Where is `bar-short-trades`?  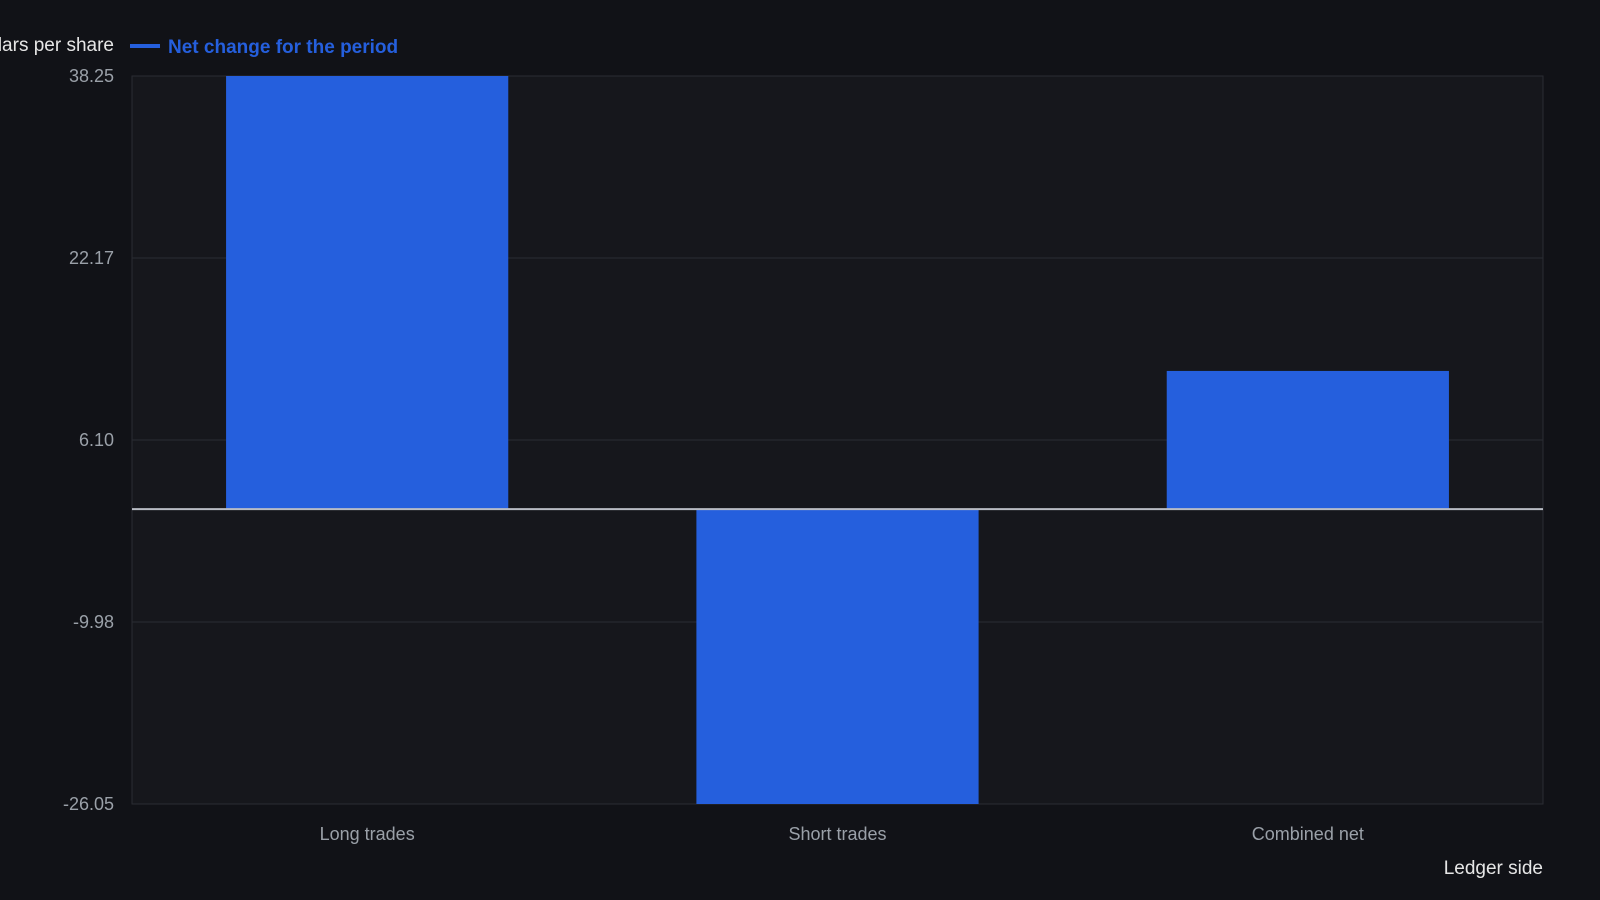
bar-short-trades is located at coordinates (837, 656).